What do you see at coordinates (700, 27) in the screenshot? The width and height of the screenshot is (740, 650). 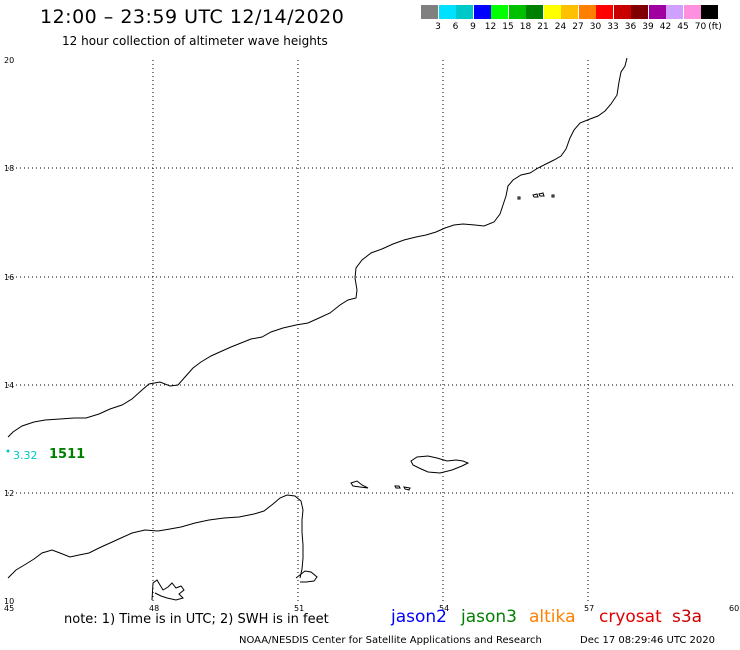 I see `scale-tick-label: 70` at bounding box center [700, 27].